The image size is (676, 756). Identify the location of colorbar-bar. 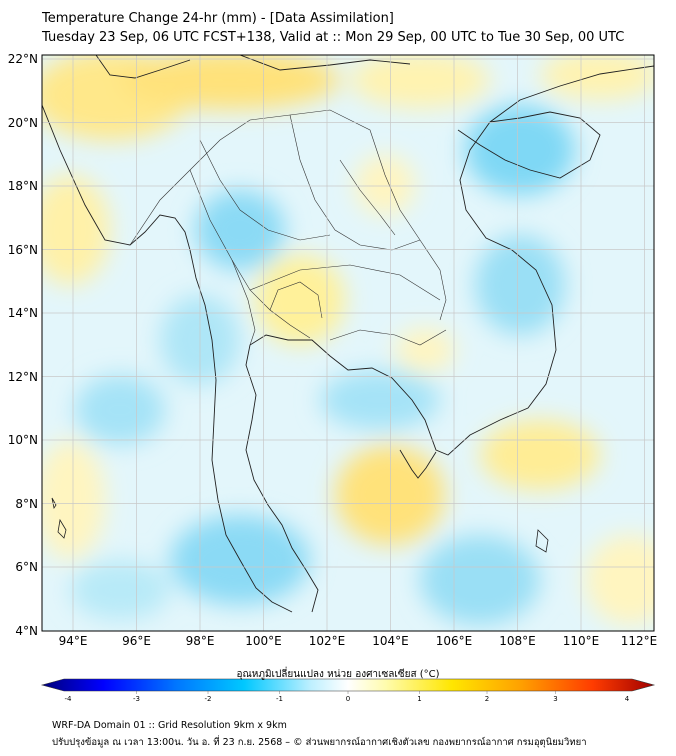
(348, 685).